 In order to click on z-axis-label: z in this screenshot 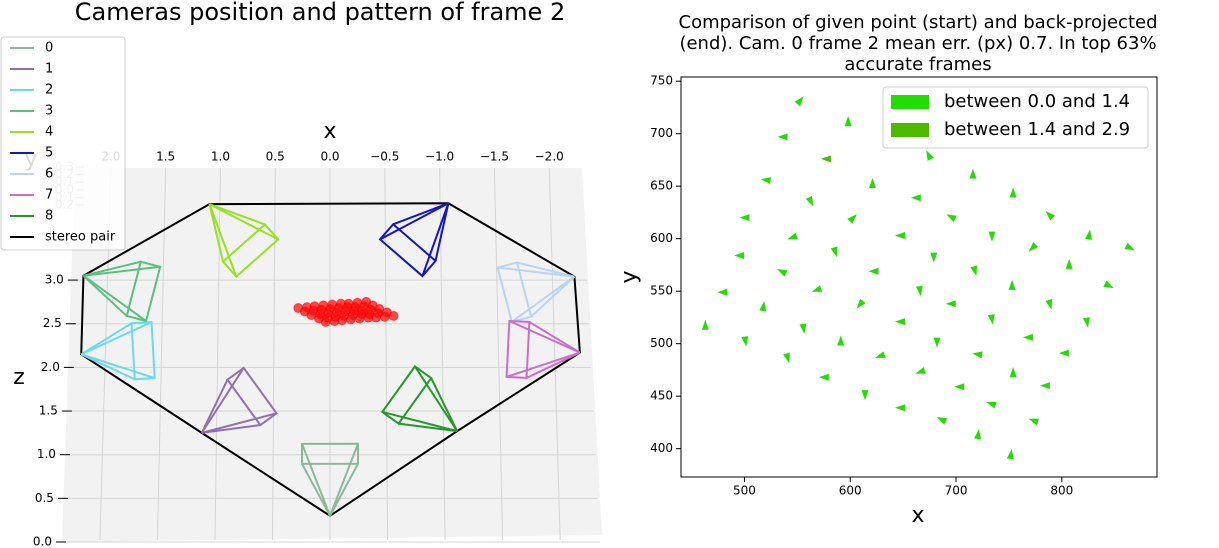, I will do `click(19, 377)`.